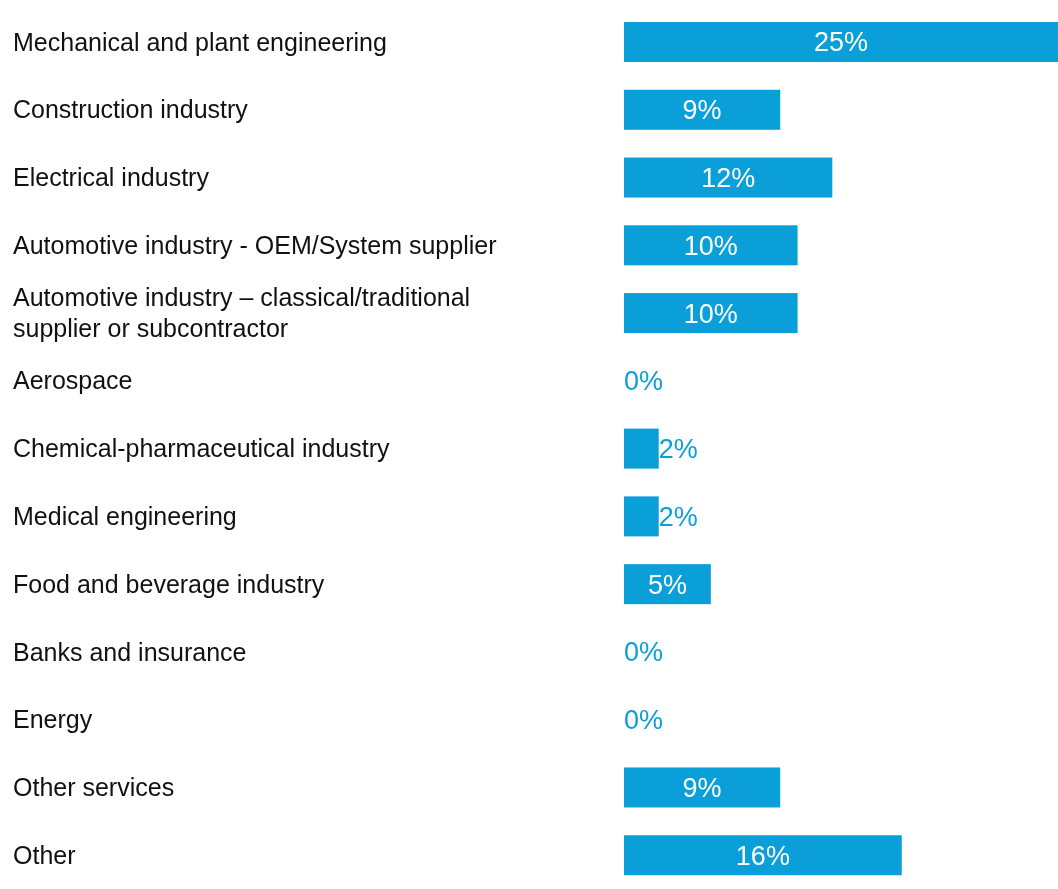 Image resolution: width=1058 pixels, height=889 pixels. What do you see at coordinates (130, 651) in the screenshot?
I see `y-tick-label: Banks and insurance` at bounding box center [130, 651].